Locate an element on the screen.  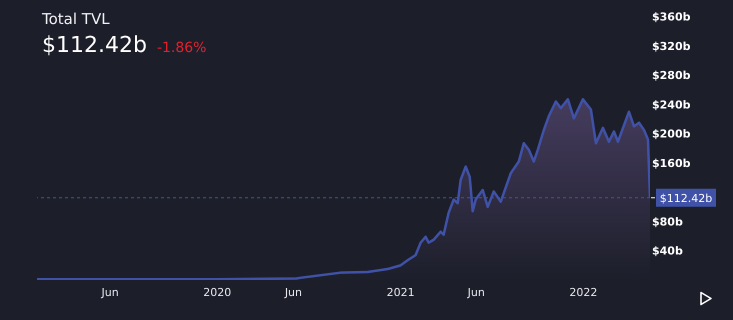
y-tick-label: $280b is located at coordinates (671, 75).